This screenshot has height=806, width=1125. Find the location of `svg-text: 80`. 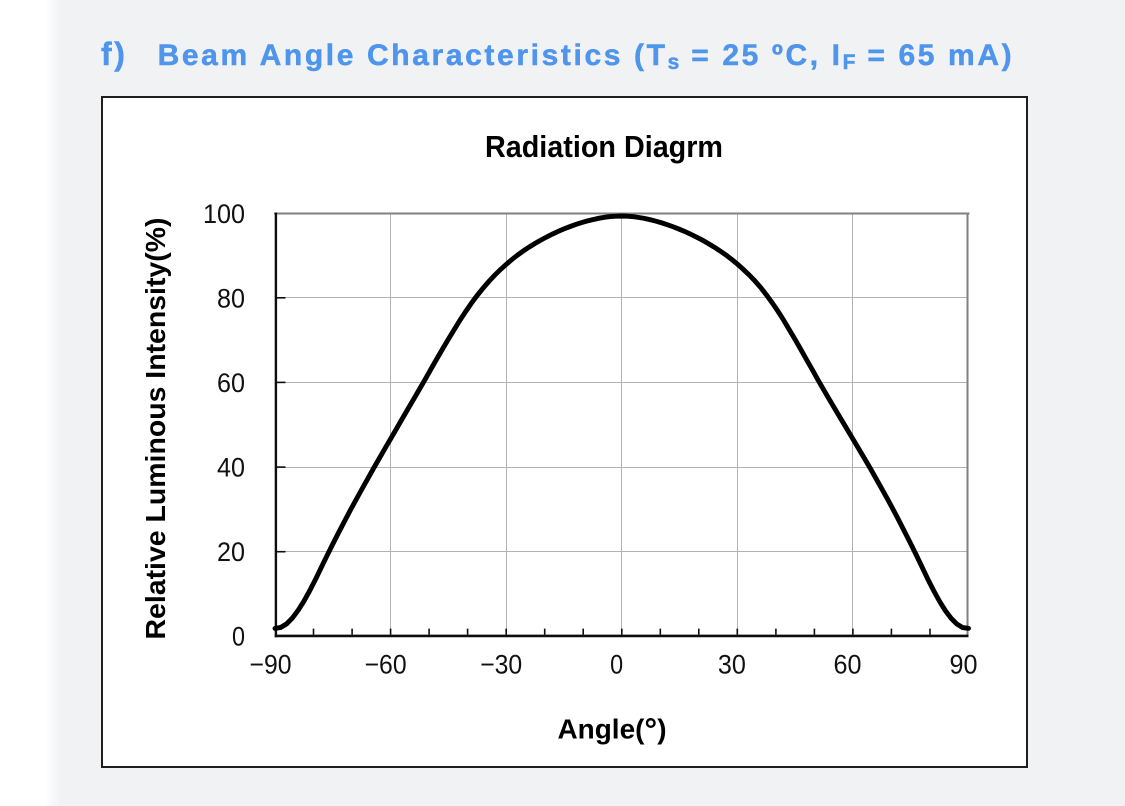

svg-text: 80 is located at coordinates (231, 298).